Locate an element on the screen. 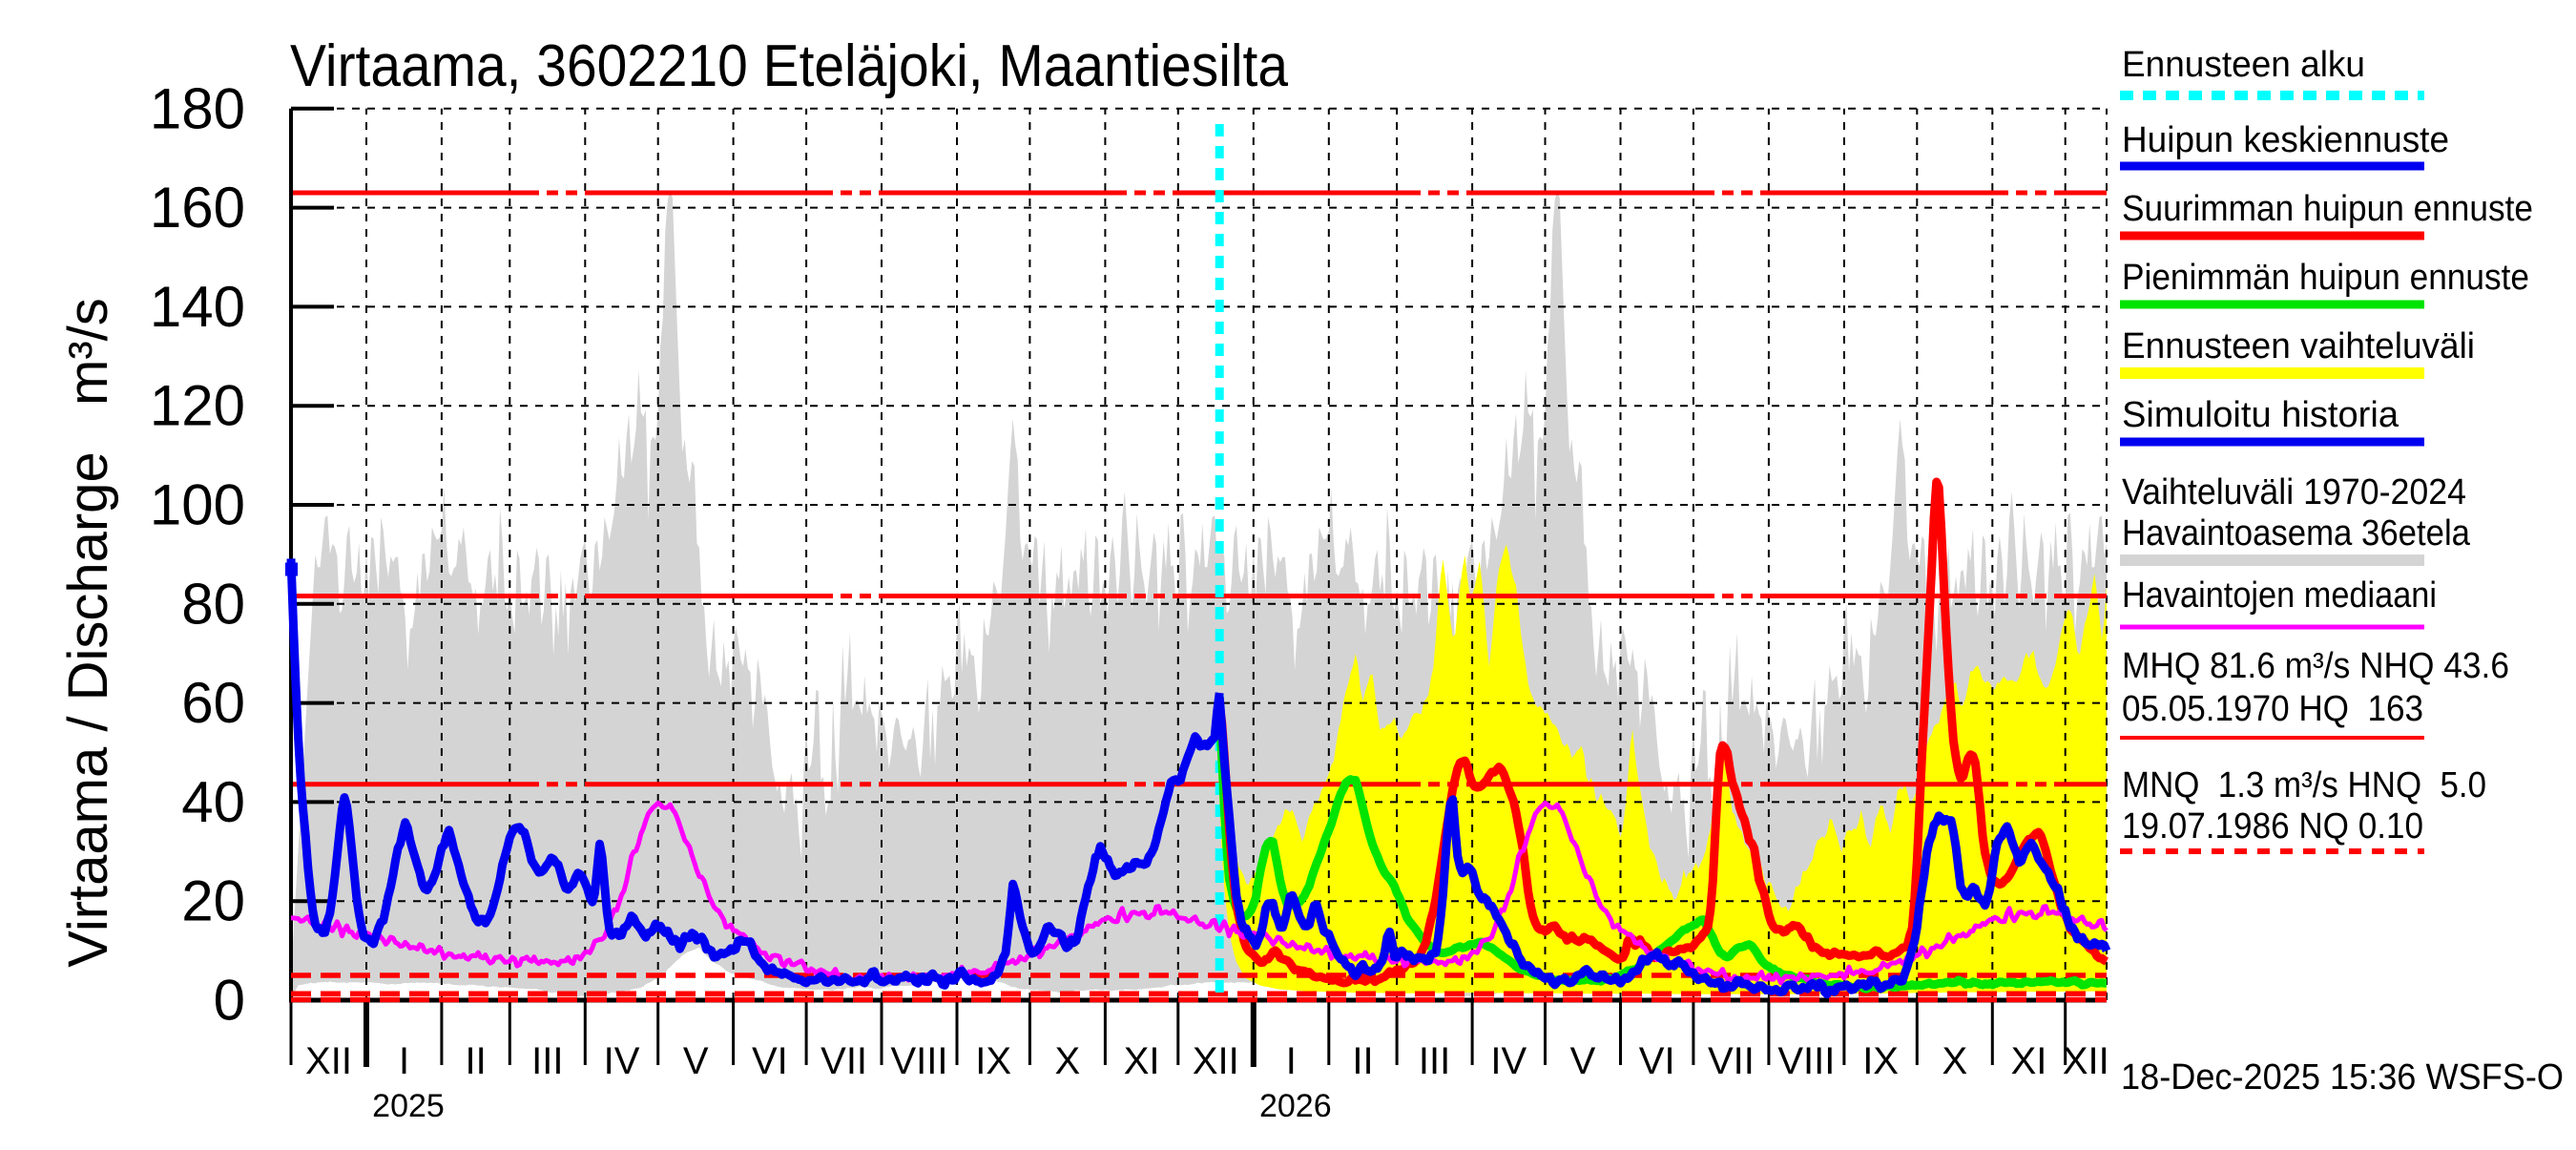 This screenshot has height=1150, width=2576. svg-text: Vaihteluväli 1970-2024 is located at coordinates (2294, 492).